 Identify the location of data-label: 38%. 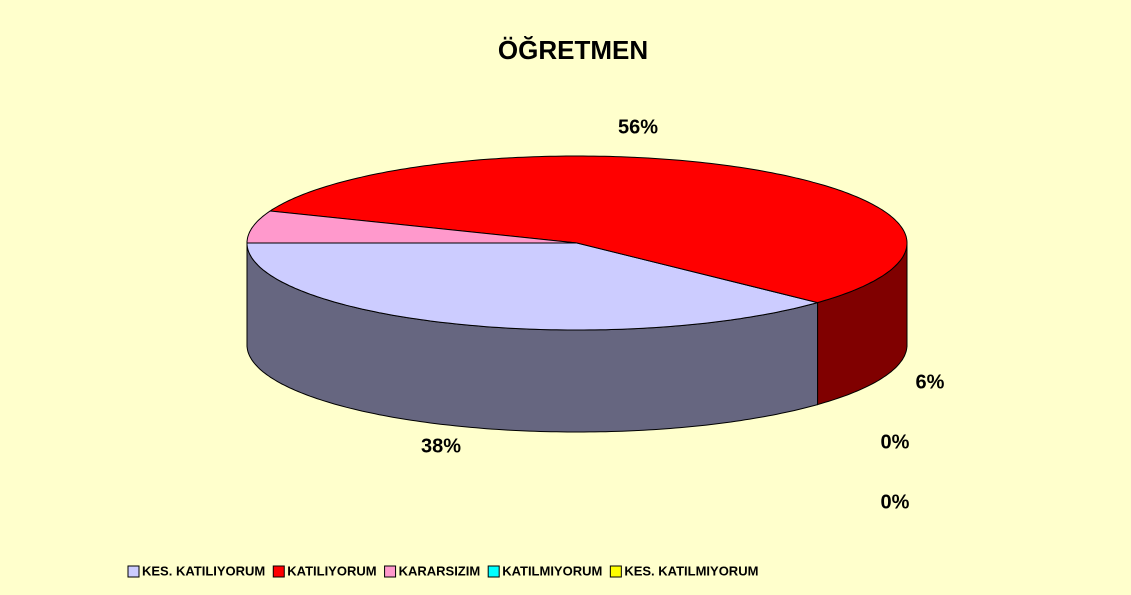
(441, 446).